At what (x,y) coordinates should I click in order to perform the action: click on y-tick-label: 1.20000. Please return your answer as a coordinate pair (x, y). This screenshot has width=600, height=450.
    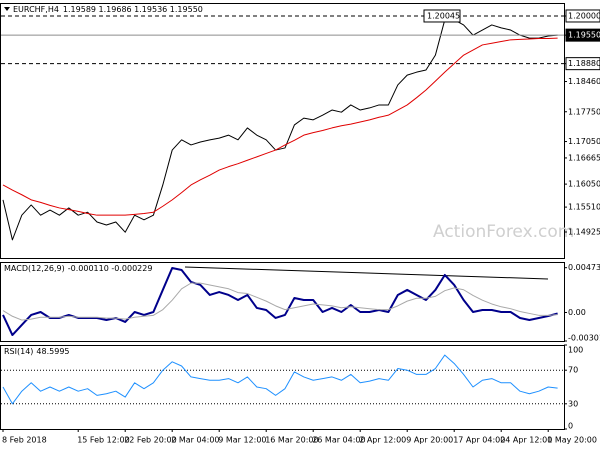
    Looking at the image, I should click on (584, 15).